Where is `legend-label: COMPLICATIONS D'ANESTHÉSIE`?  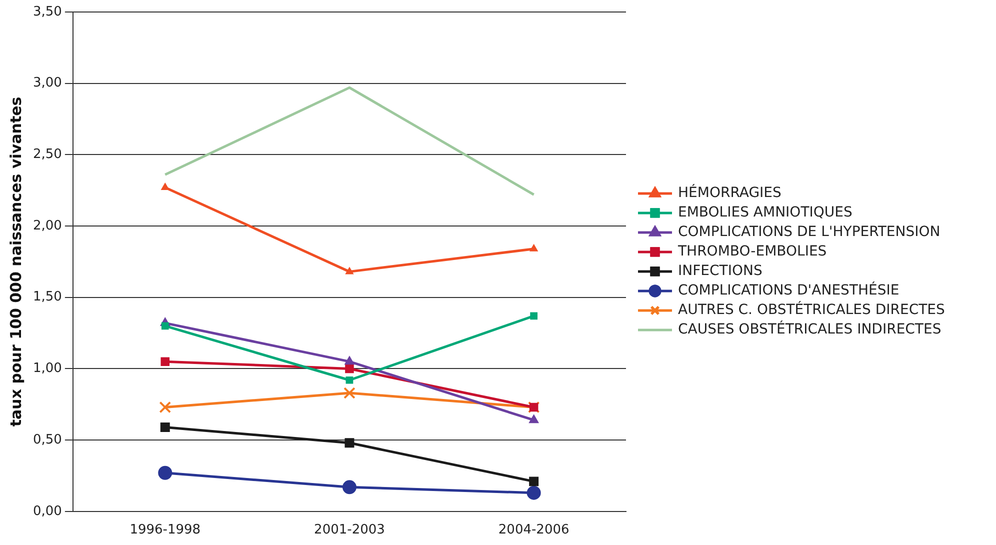 legend-label: COMPLICATIONS D'ANESTHÉSIE is located at coordinates (789, 290).